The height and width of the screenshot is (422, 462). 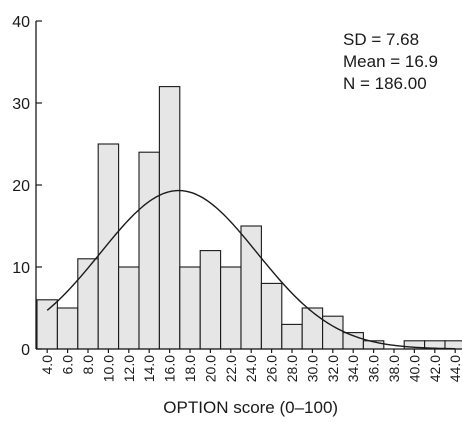 I want to click on x-tick-label: 24.0, so click(x=251, y=368).